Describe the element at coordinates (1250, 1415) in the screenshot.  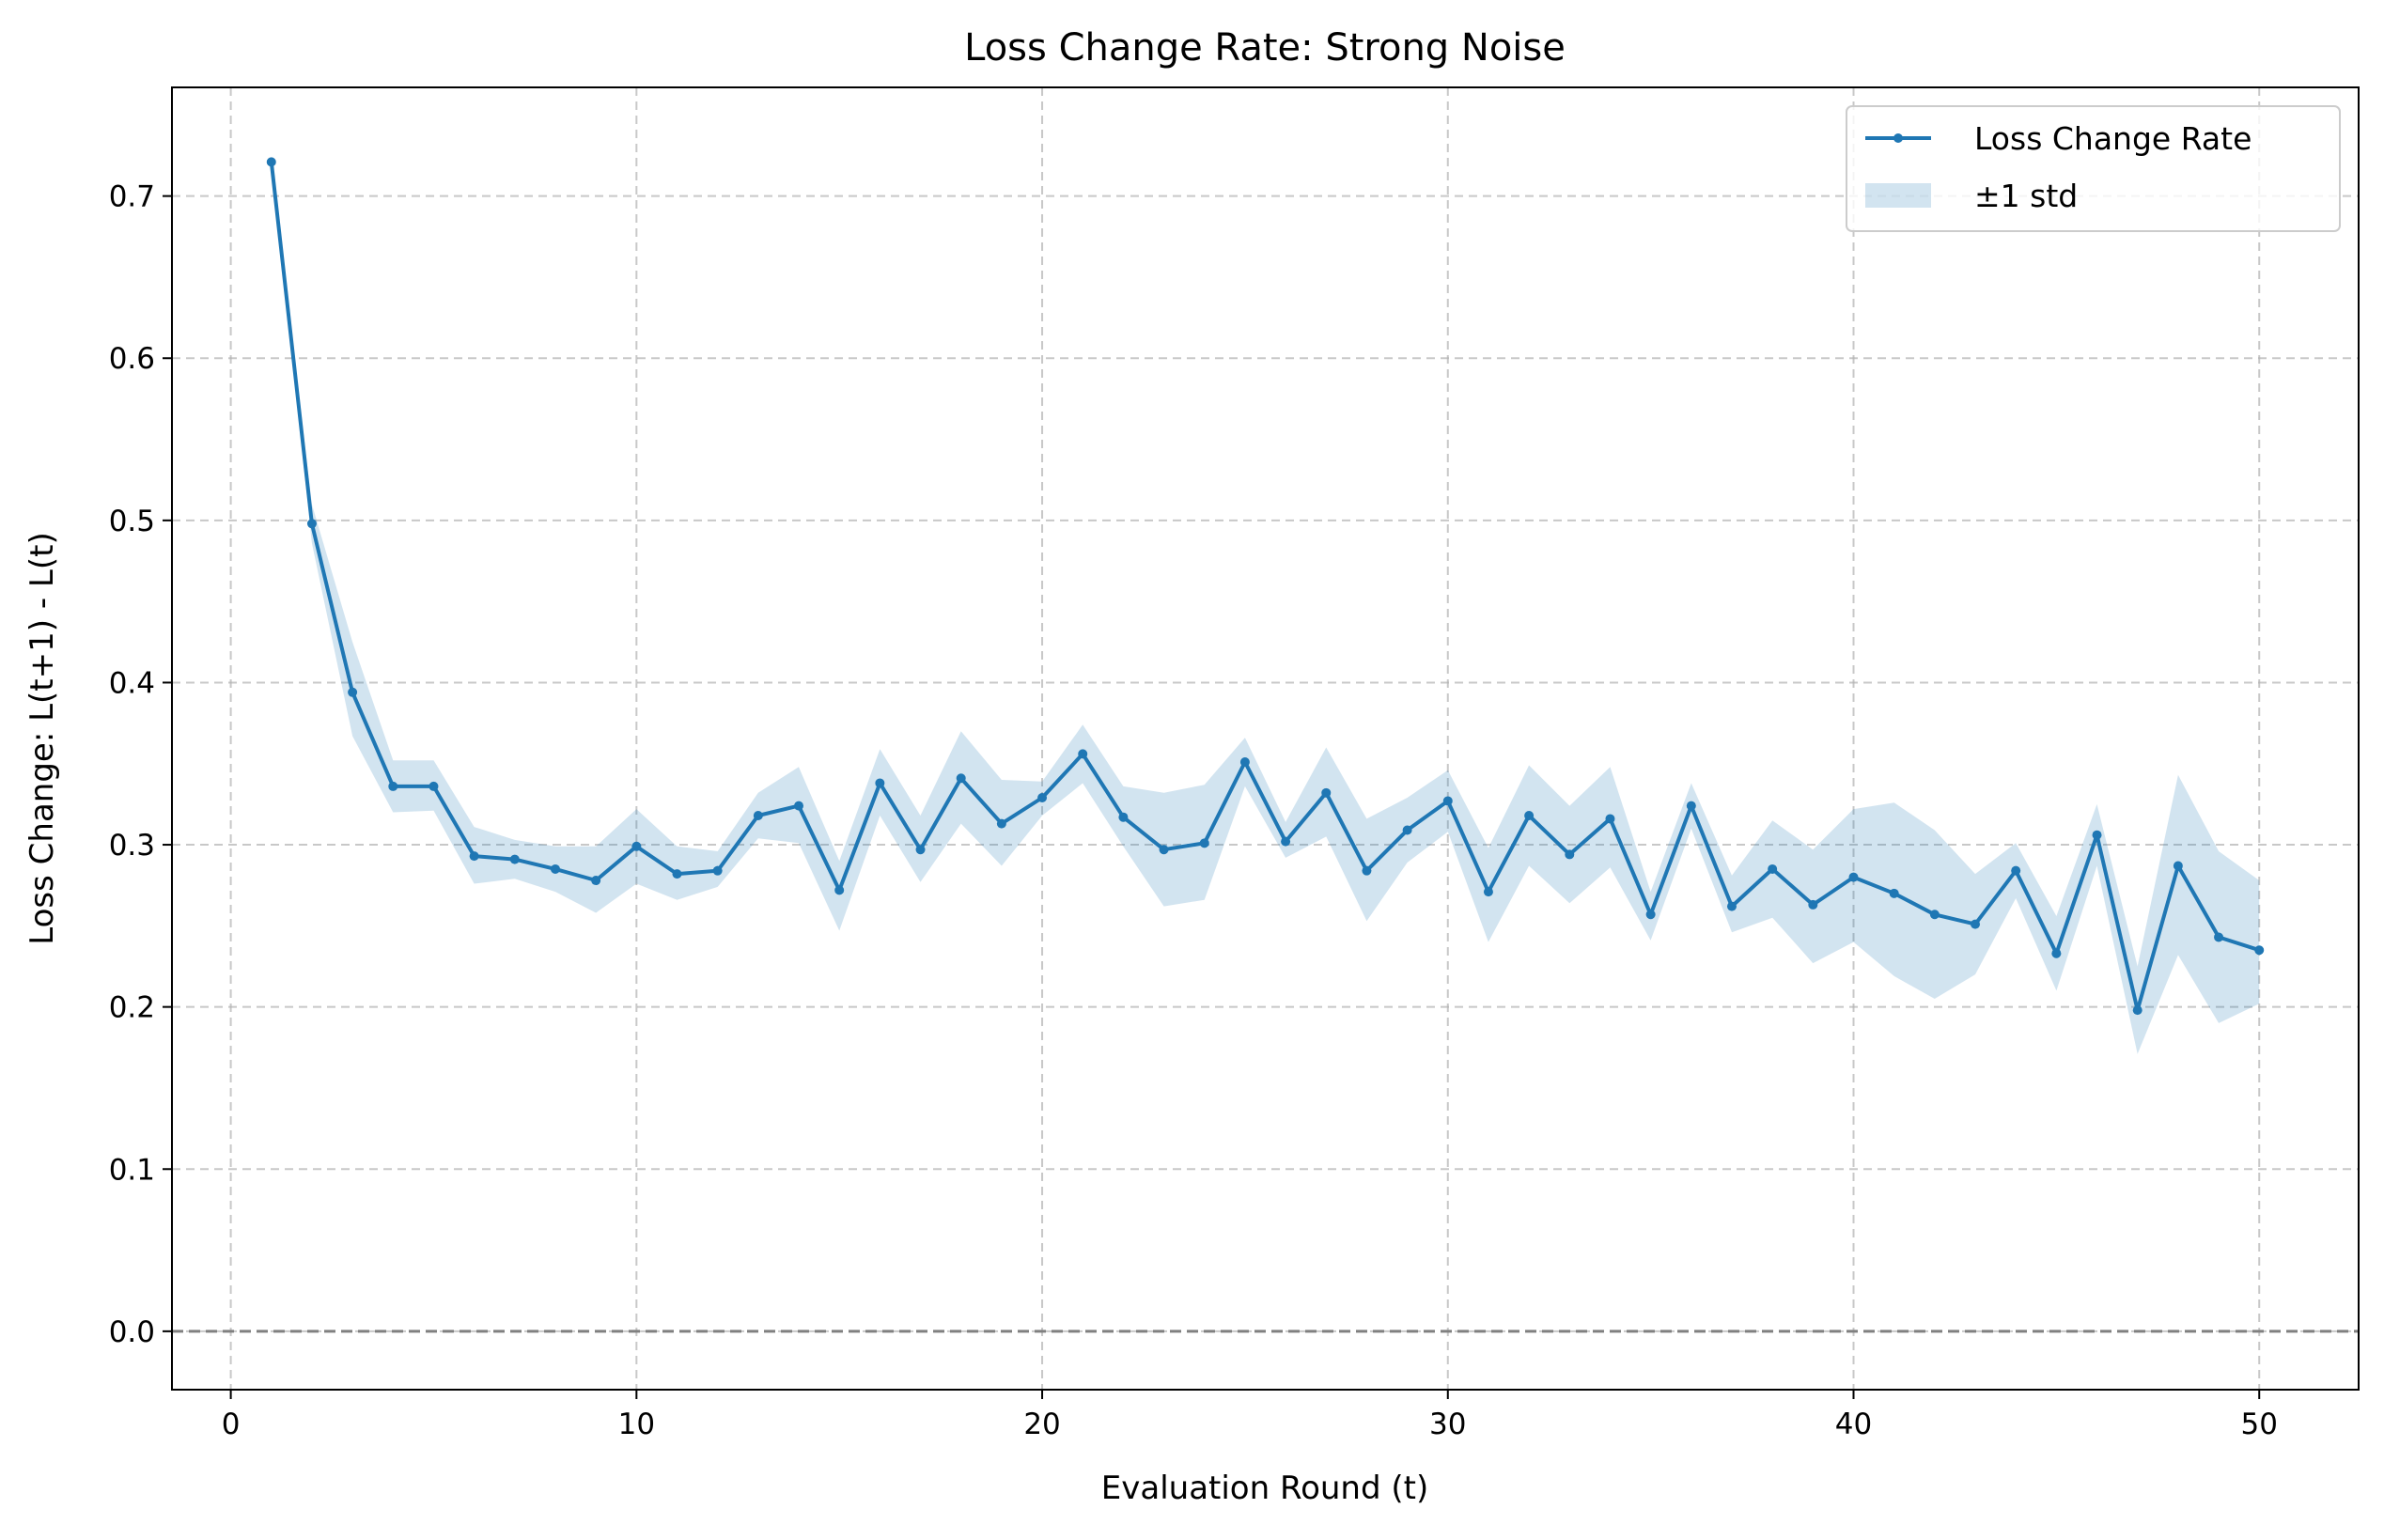
I see `x-axis-ticks: 0 10 20 30 40 50` at that location.